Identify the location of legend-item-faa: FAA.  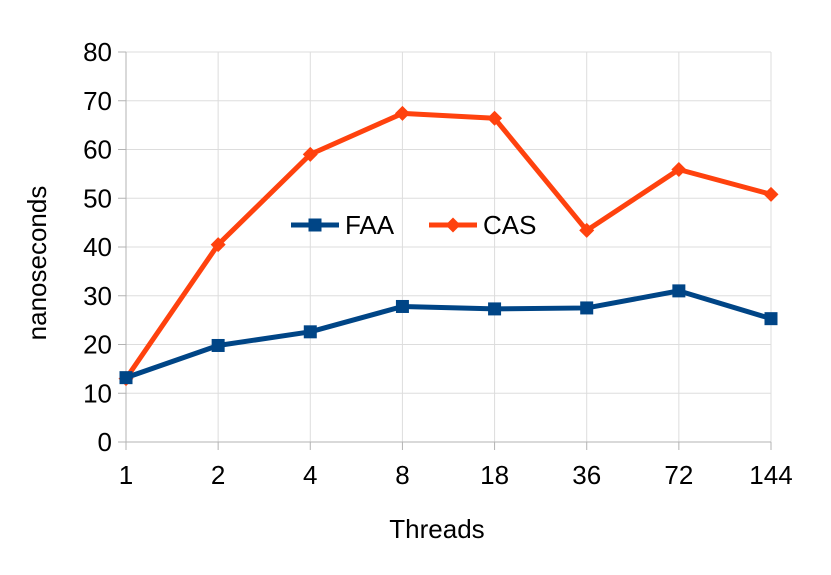
(343, 225).